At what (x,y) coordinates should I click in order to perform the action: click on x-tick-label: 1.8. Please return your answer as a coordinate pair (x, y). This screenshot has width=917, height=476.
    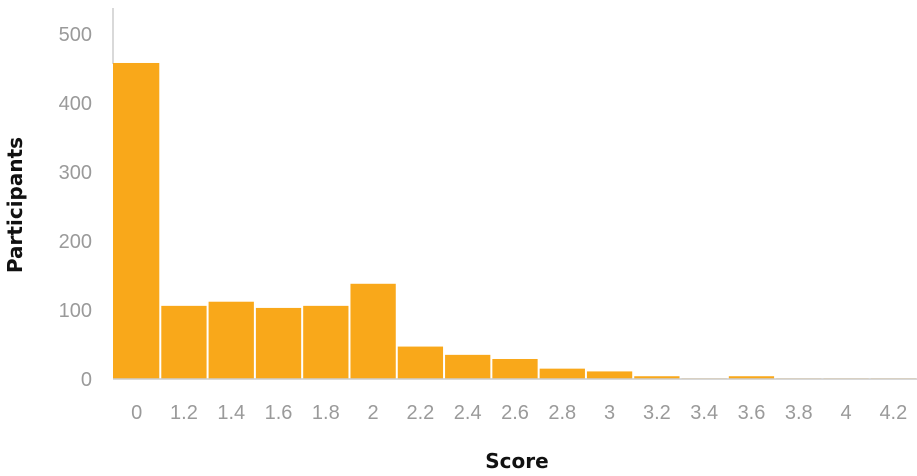
    Looking at the image, I should click on (326, 413).